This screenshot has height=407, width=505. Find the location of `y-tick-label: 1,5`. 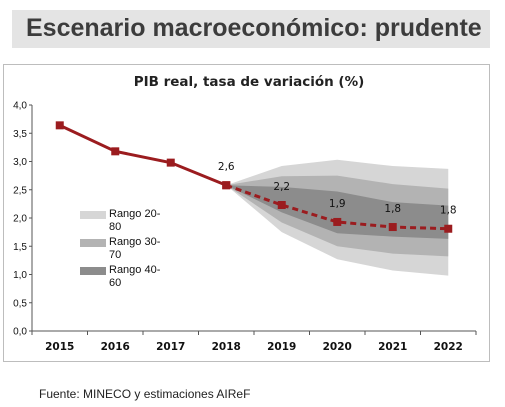

y-tick-label: 1,5 is located at coordinates (20, 247).